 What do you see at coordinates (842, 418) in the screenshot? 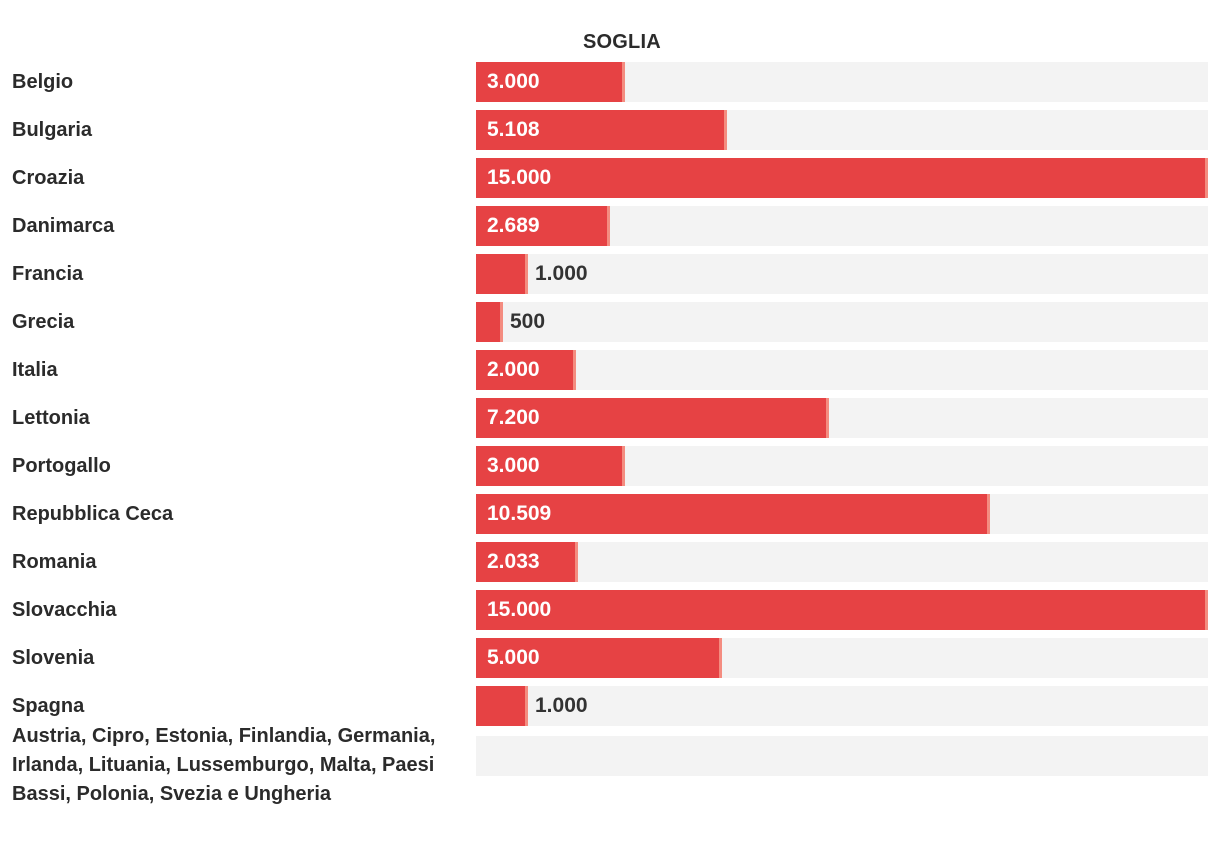
I see `bar-track: 7.200` at bounding box center [842, 418].